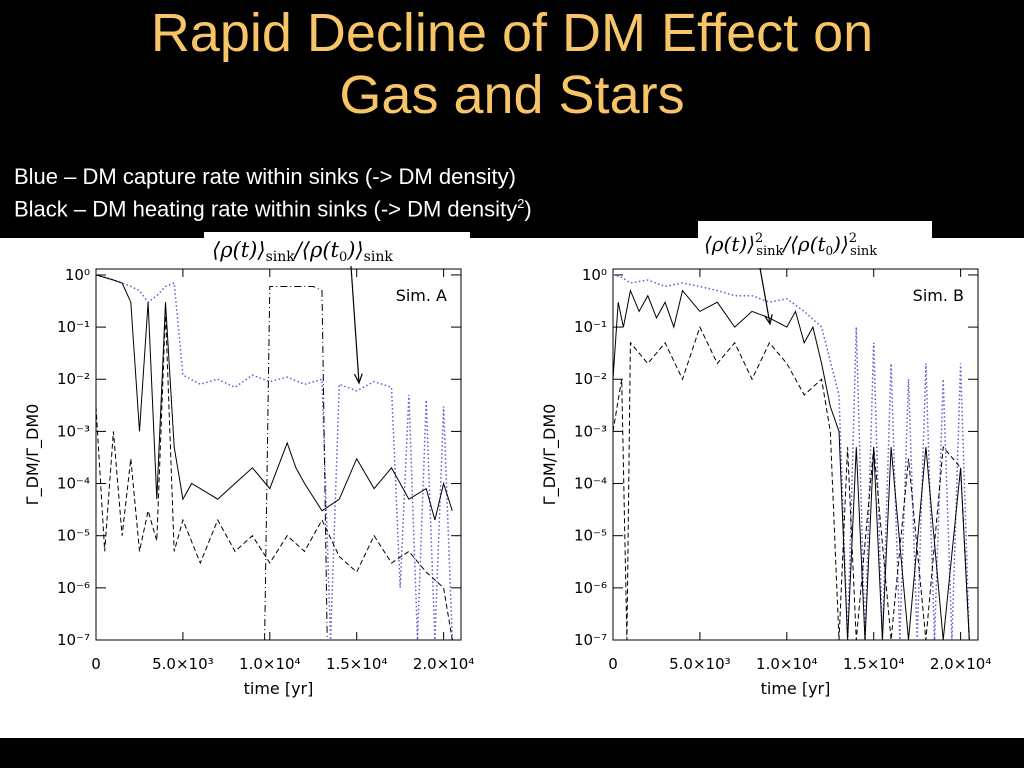  Describe the element at coordinates (512, 95) in the screenshot. I see `title-line-2: Gas and Stars` at that location.